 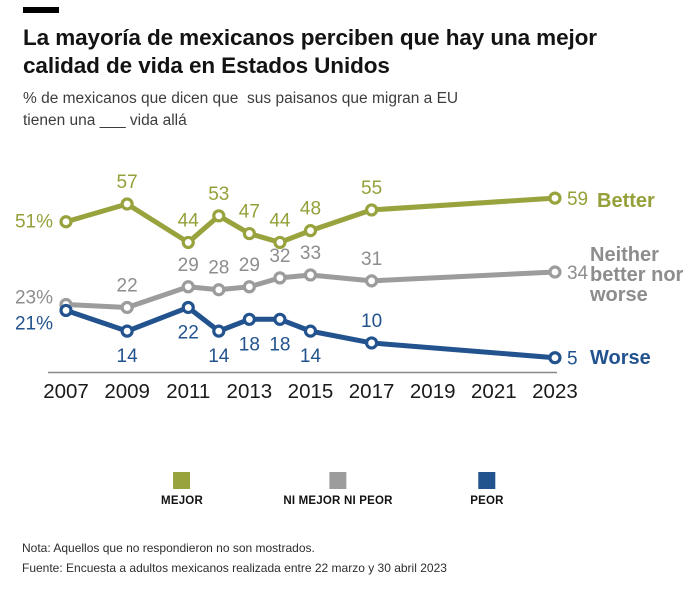 I want to click on legend-label-mejor: MEJOR, so click(x=182, y=501).